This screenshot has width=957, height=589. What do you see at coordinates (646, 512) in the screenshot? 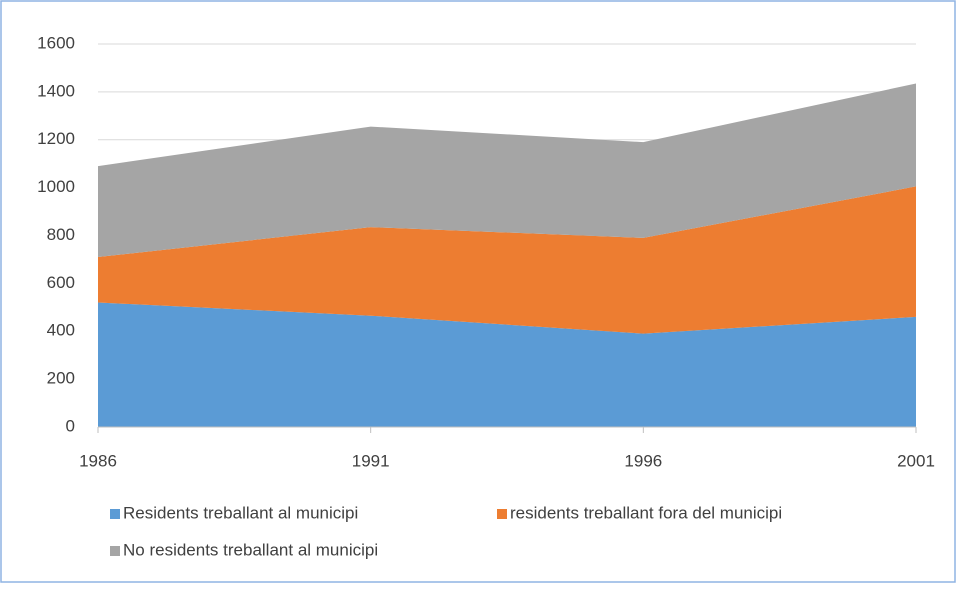
I see `legend-label: residents treballant fora del municipi` at bounding box center [646, 512].